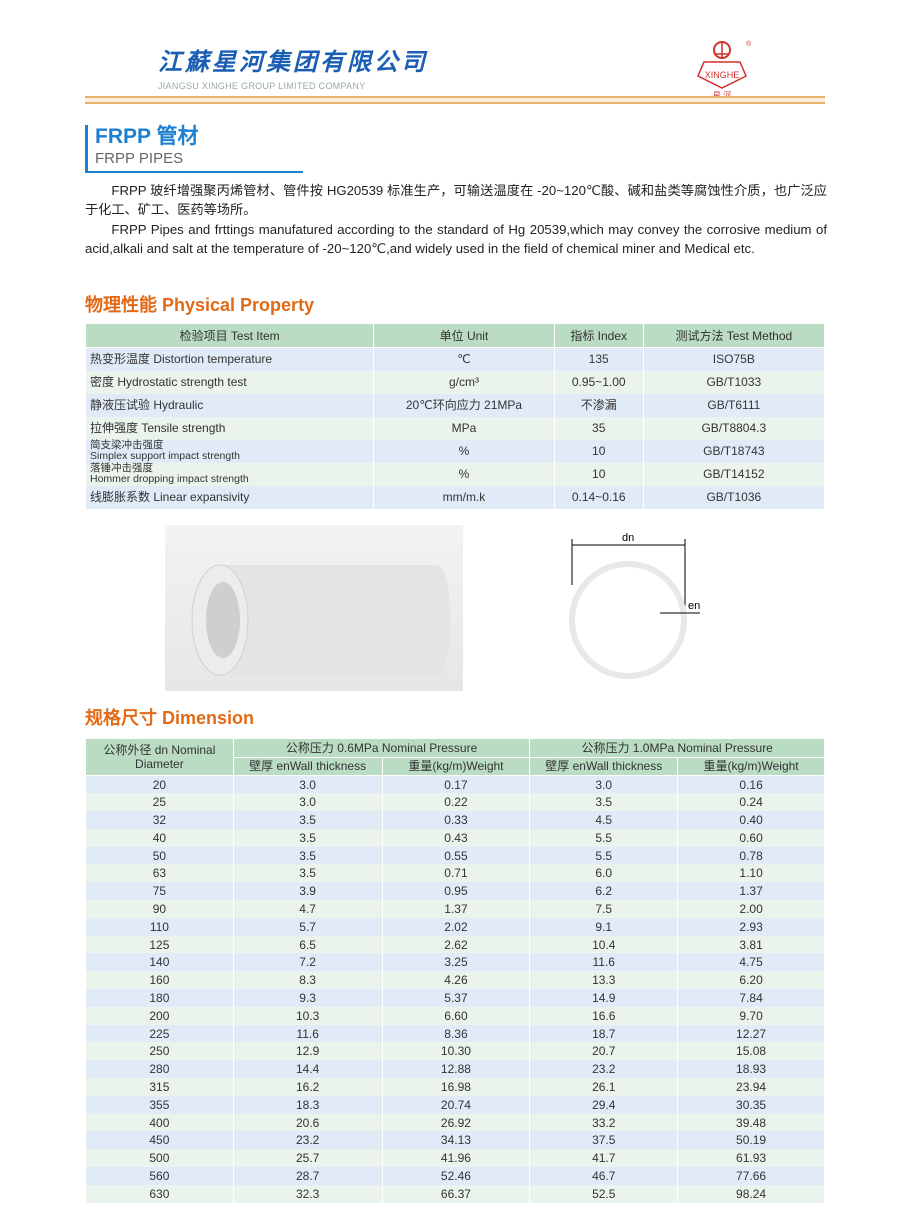 This screenshot has height=1208, width=901. I want to click on dimension-cell: 4.5, so click(604, 820).